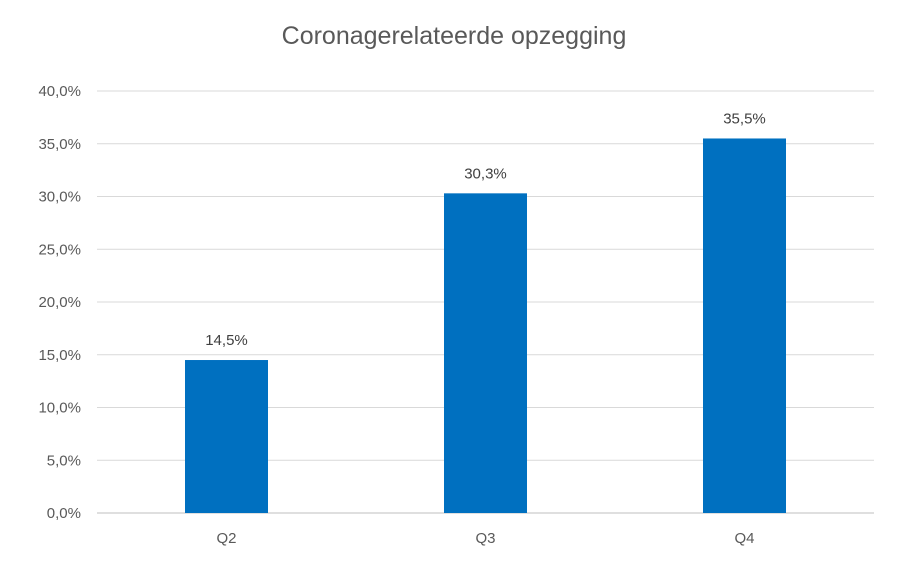 The width and height of the screenshot is (908, 585). Describe the element at coordinates (226, 538) in the screenshot. I see `x-tick-label: Q2` at that location.